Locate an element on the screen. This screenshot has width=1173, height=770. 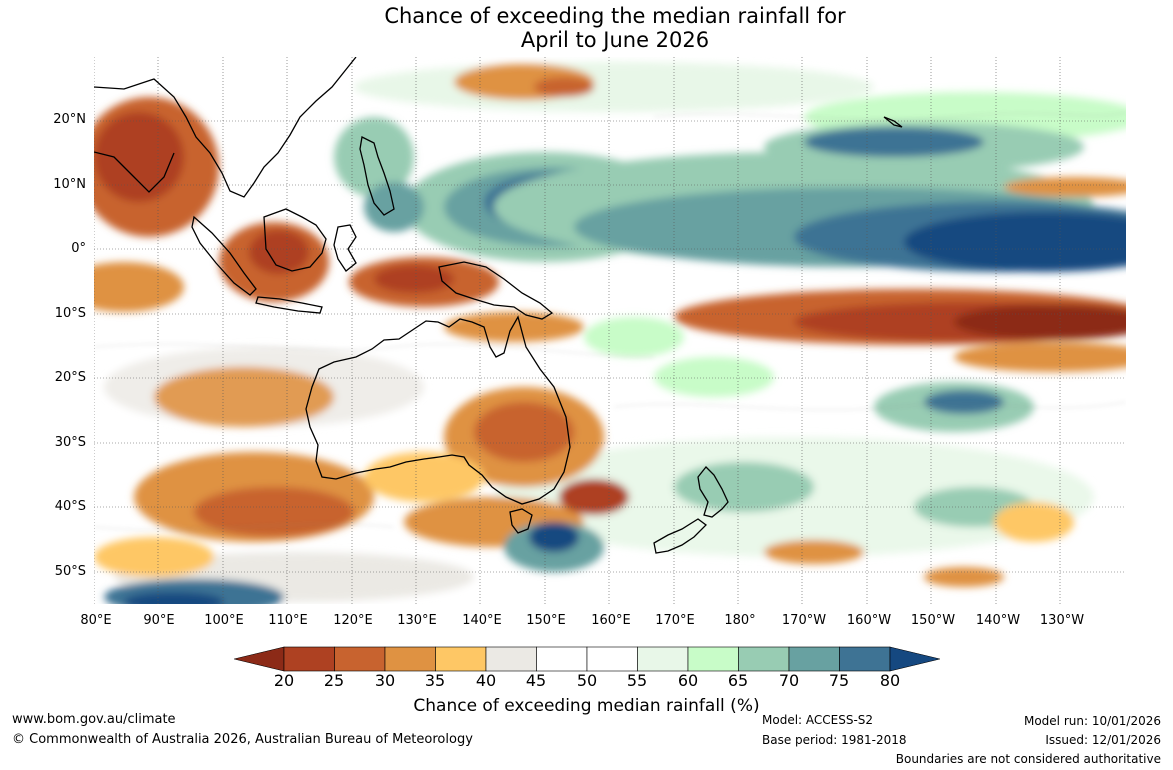
legend-colorbar is located at coordinates (587, 659).